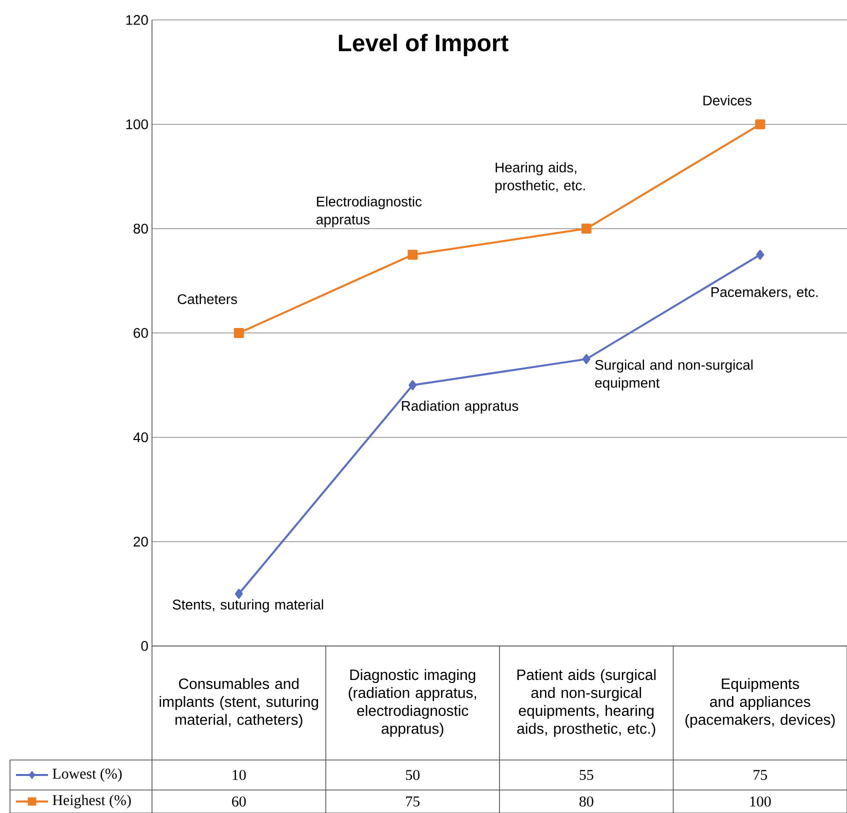  Describe the element at coordinates (586, 703) in the screenshot. I see `x-tick-label: Patient aids (surgical and non-surgical equipments, hearing aids, prosthetic, etc.)` at that location.